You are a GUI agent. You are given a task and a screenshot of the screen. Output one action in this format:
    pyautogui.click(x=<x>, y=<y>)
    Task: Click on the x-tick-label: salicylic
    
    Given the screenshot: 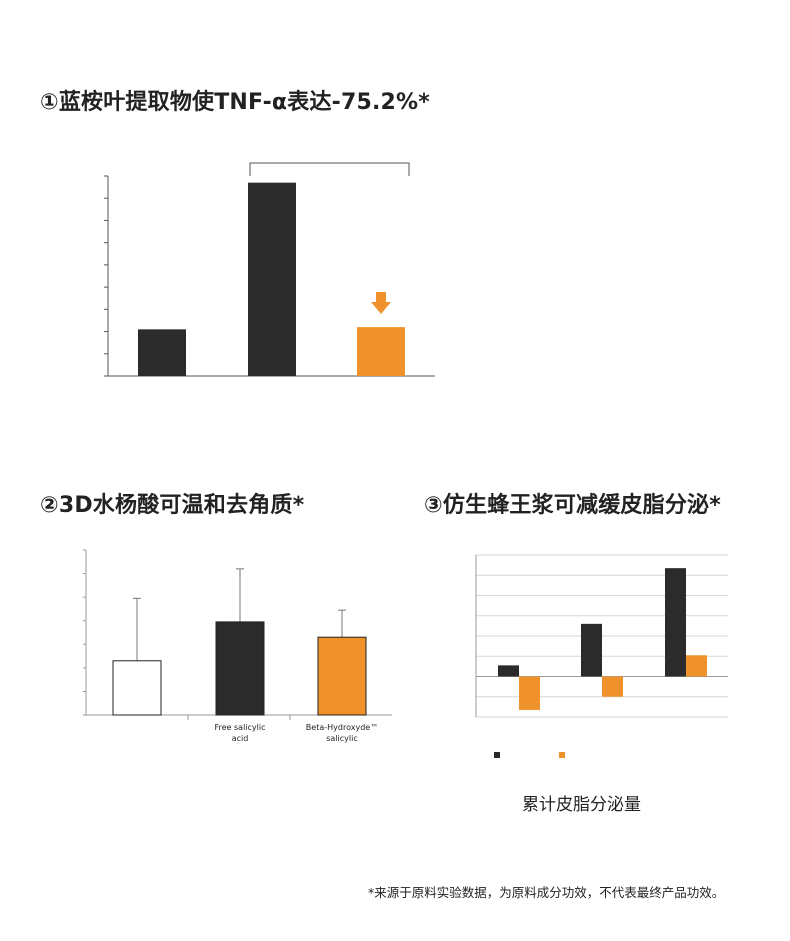 What is the action you would take?
    pyautogui.click(x=342, y=738)
    